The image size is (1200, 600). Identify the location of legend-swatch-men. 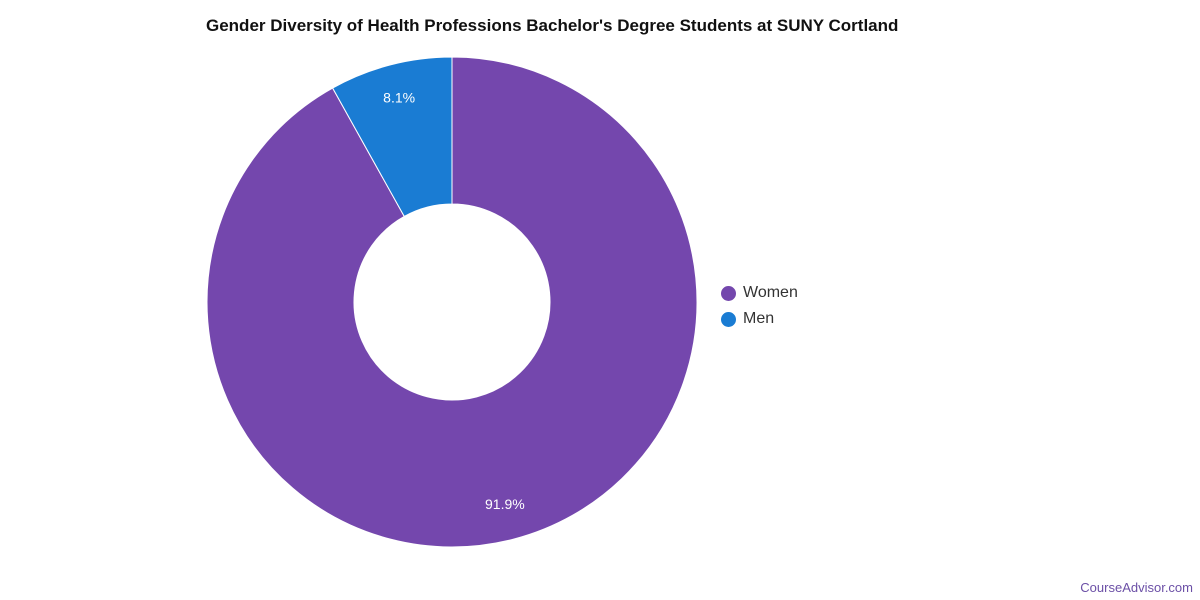
(728, 319).